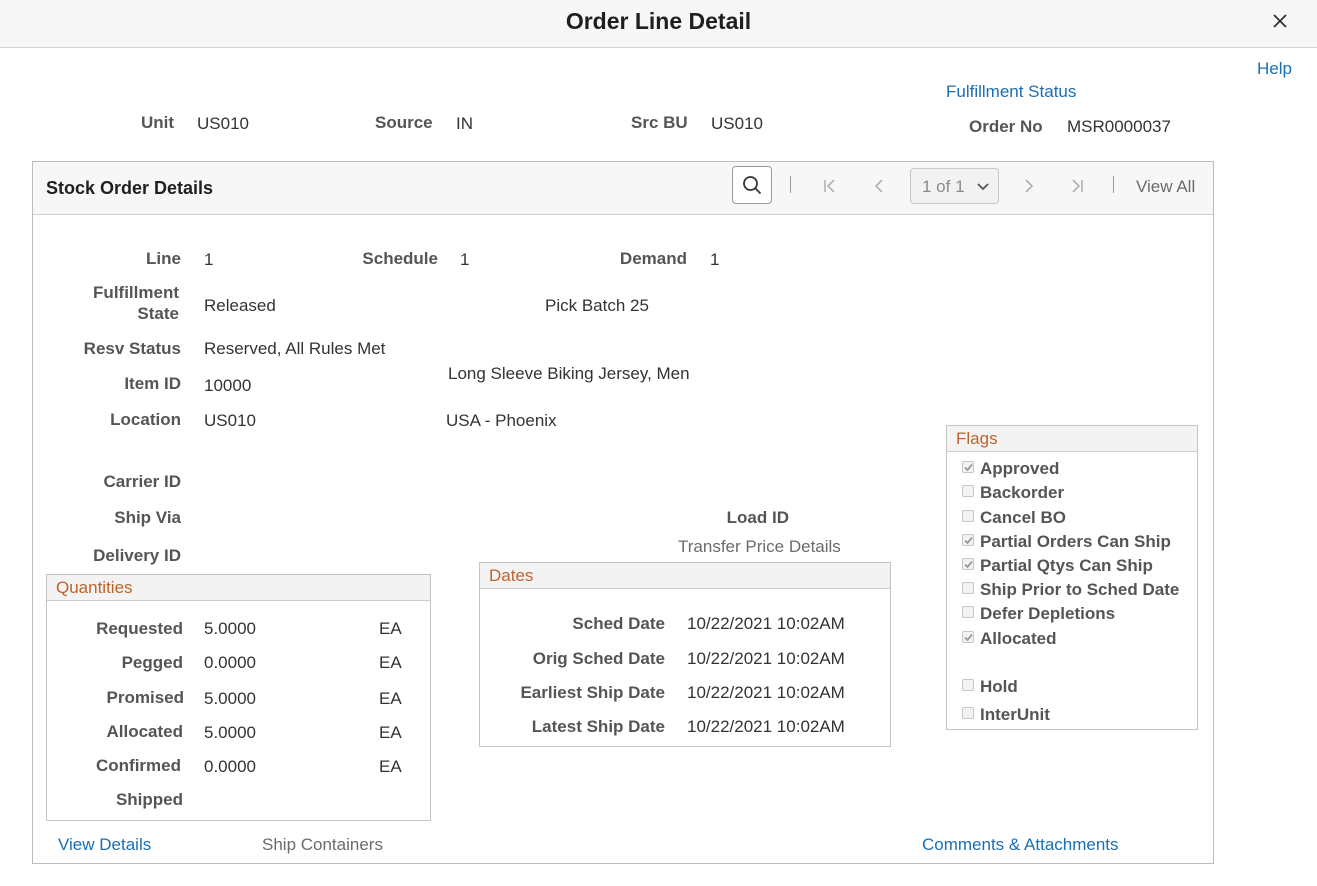 This screenshot has height=886, width=1317. I want to click on panel-title: Stock Order Details, so click(130, 188).